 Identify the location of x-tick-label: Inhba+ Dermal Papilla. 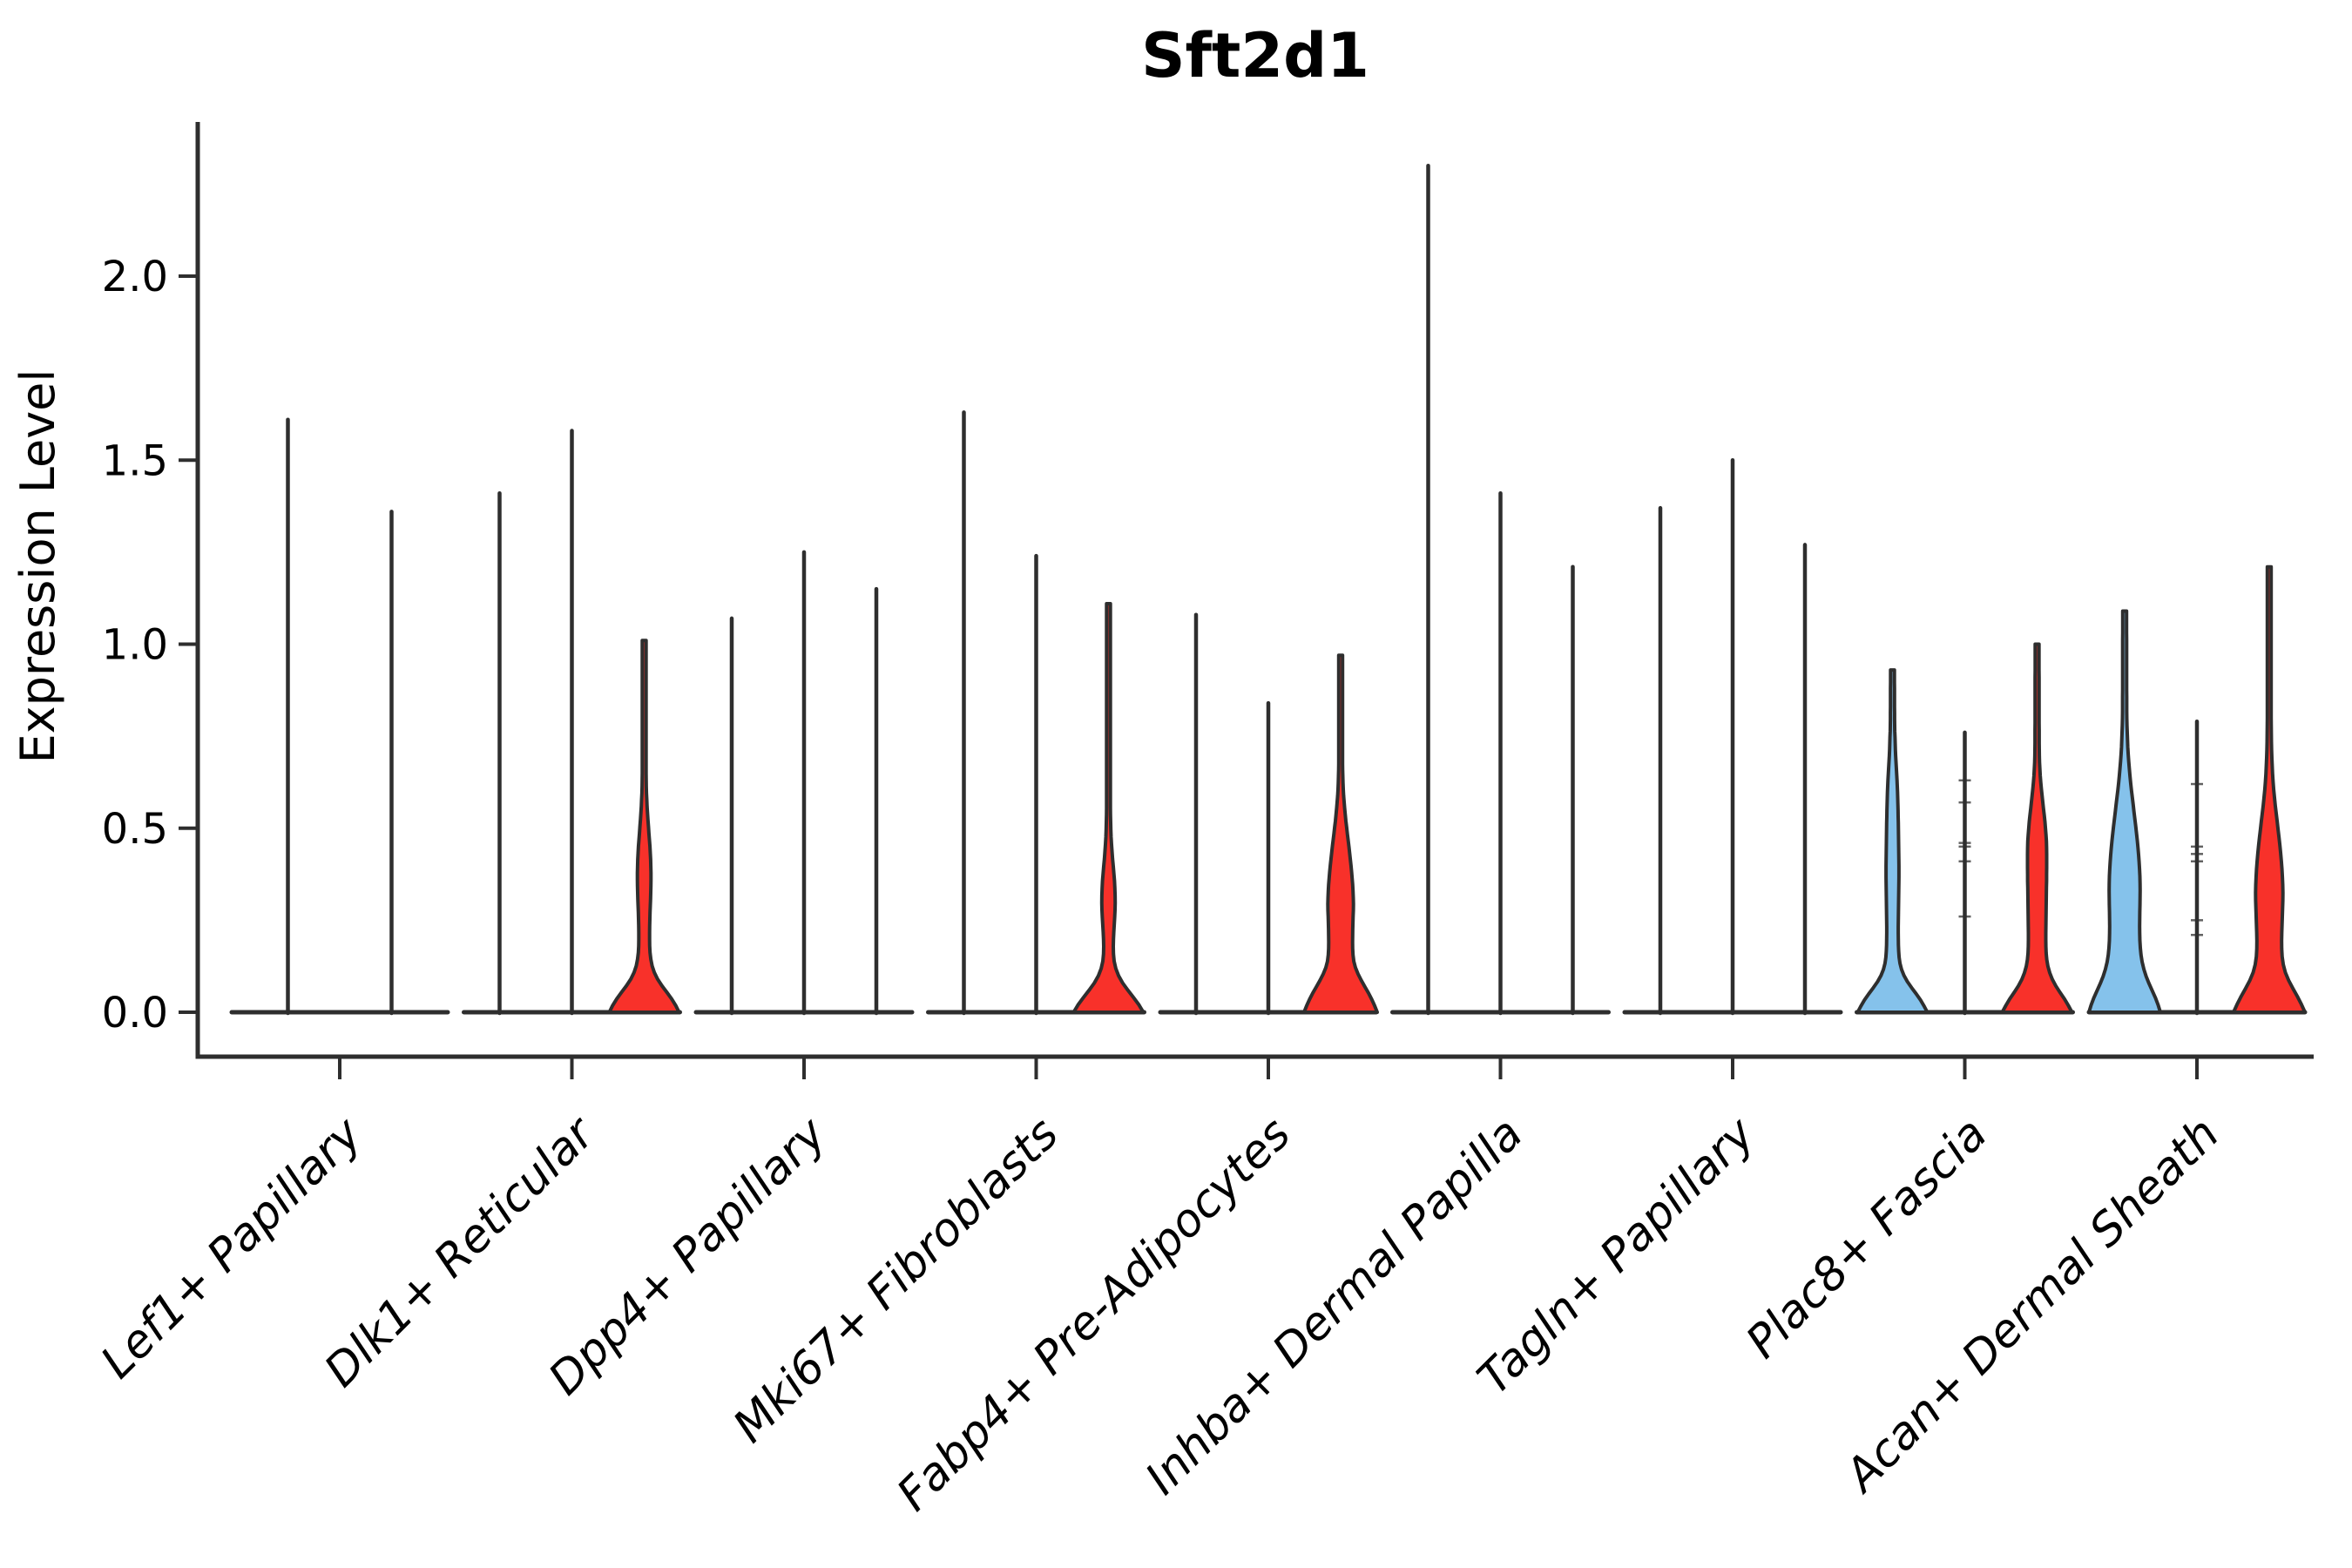
(1334, 1306).